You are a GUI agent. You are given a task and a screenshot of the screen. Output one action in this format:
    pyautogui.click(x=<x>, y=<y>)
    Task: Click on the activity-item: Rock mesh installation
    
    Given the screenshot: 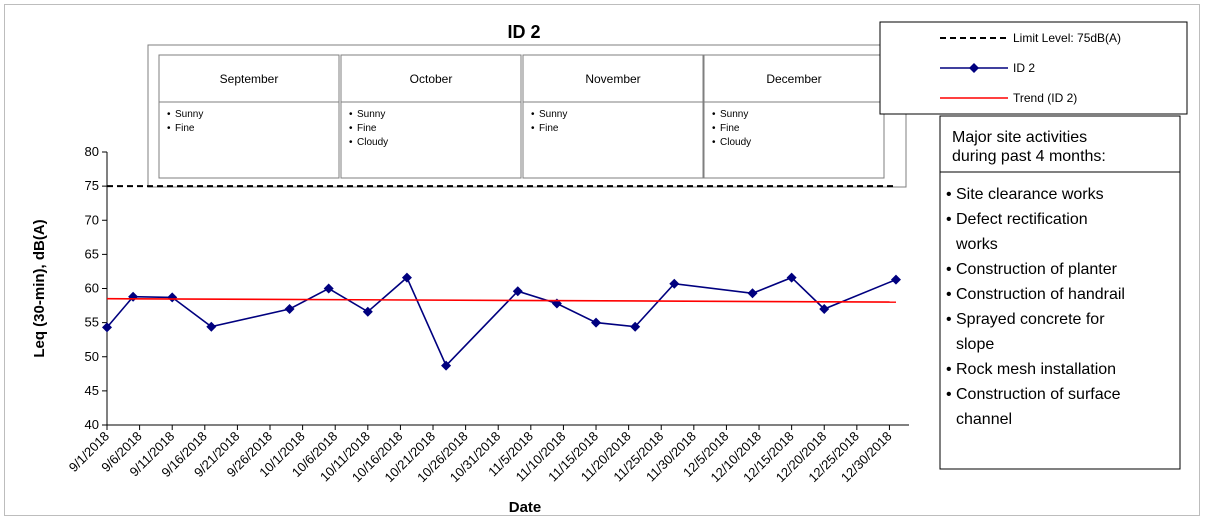 What is the action you would take?
    pyautogui.click(x=1036, y=369)
    